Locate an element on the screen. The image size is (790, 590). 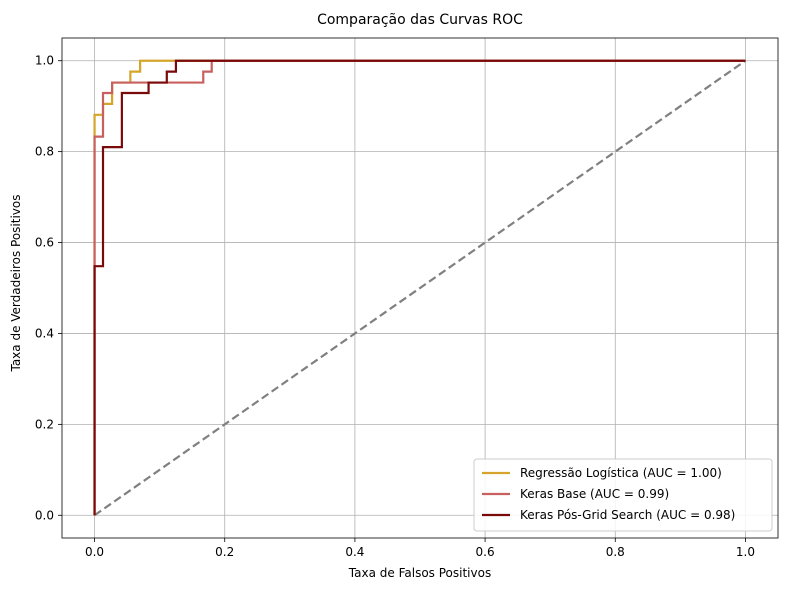
y-tick-label: 0.2 is located at coordinates (44, 424).